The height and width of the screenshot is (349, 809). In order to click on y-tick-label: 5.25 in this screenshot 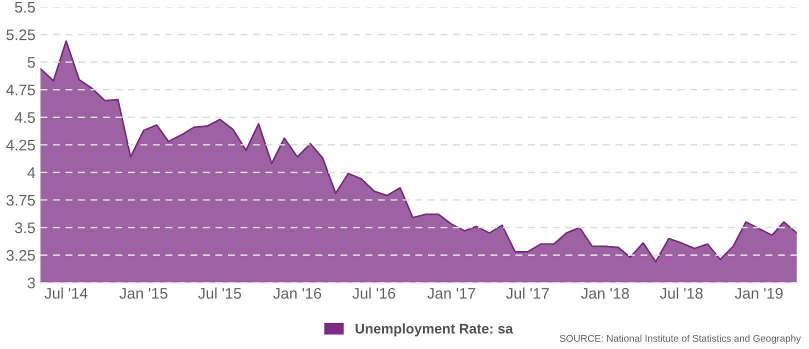, I will do `click(20, 34)`.